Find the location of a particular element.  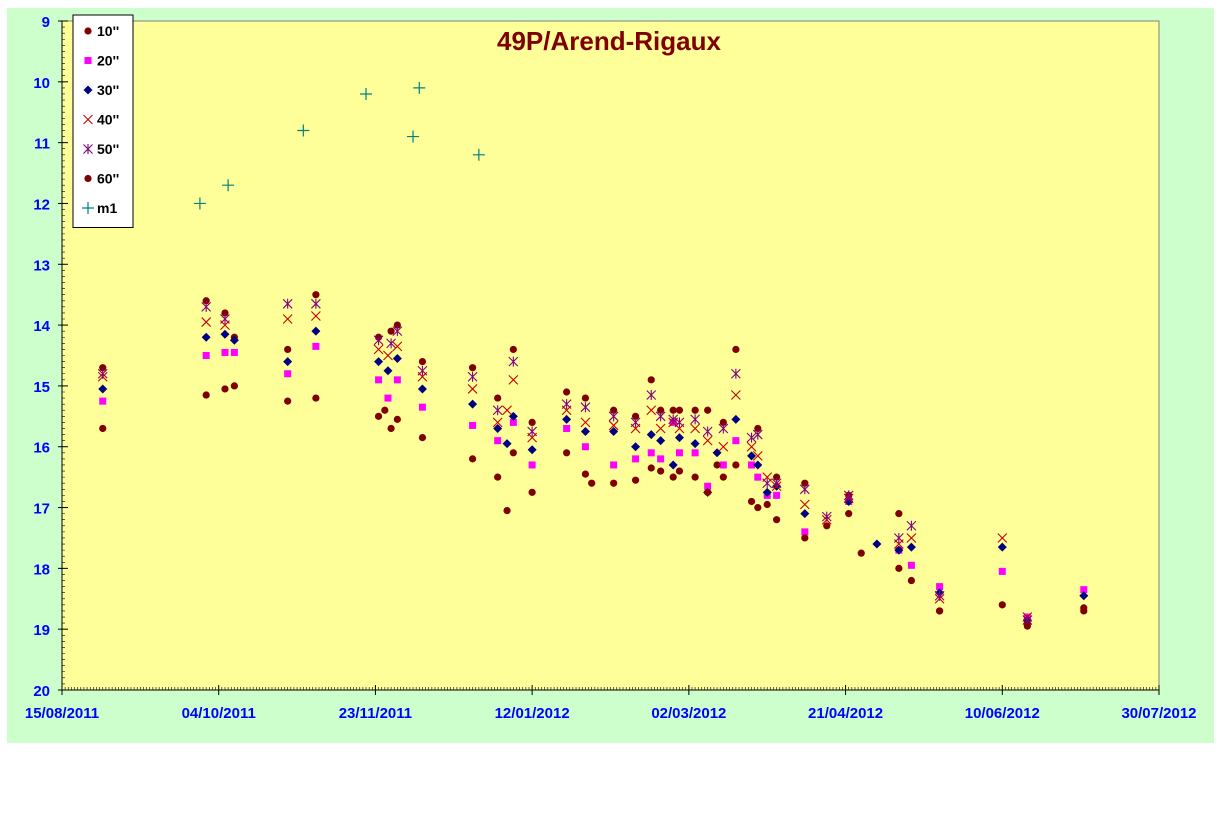

legend-label: 50'' is located at coordinates (108, 149).